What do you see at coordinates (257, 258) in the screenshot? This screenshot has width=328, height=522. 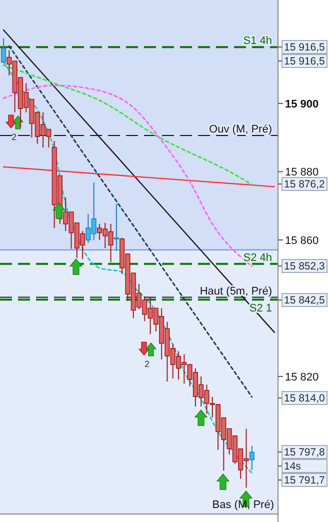 I see `ref-line-label: S2 4h` at bounding box center [257, 258].